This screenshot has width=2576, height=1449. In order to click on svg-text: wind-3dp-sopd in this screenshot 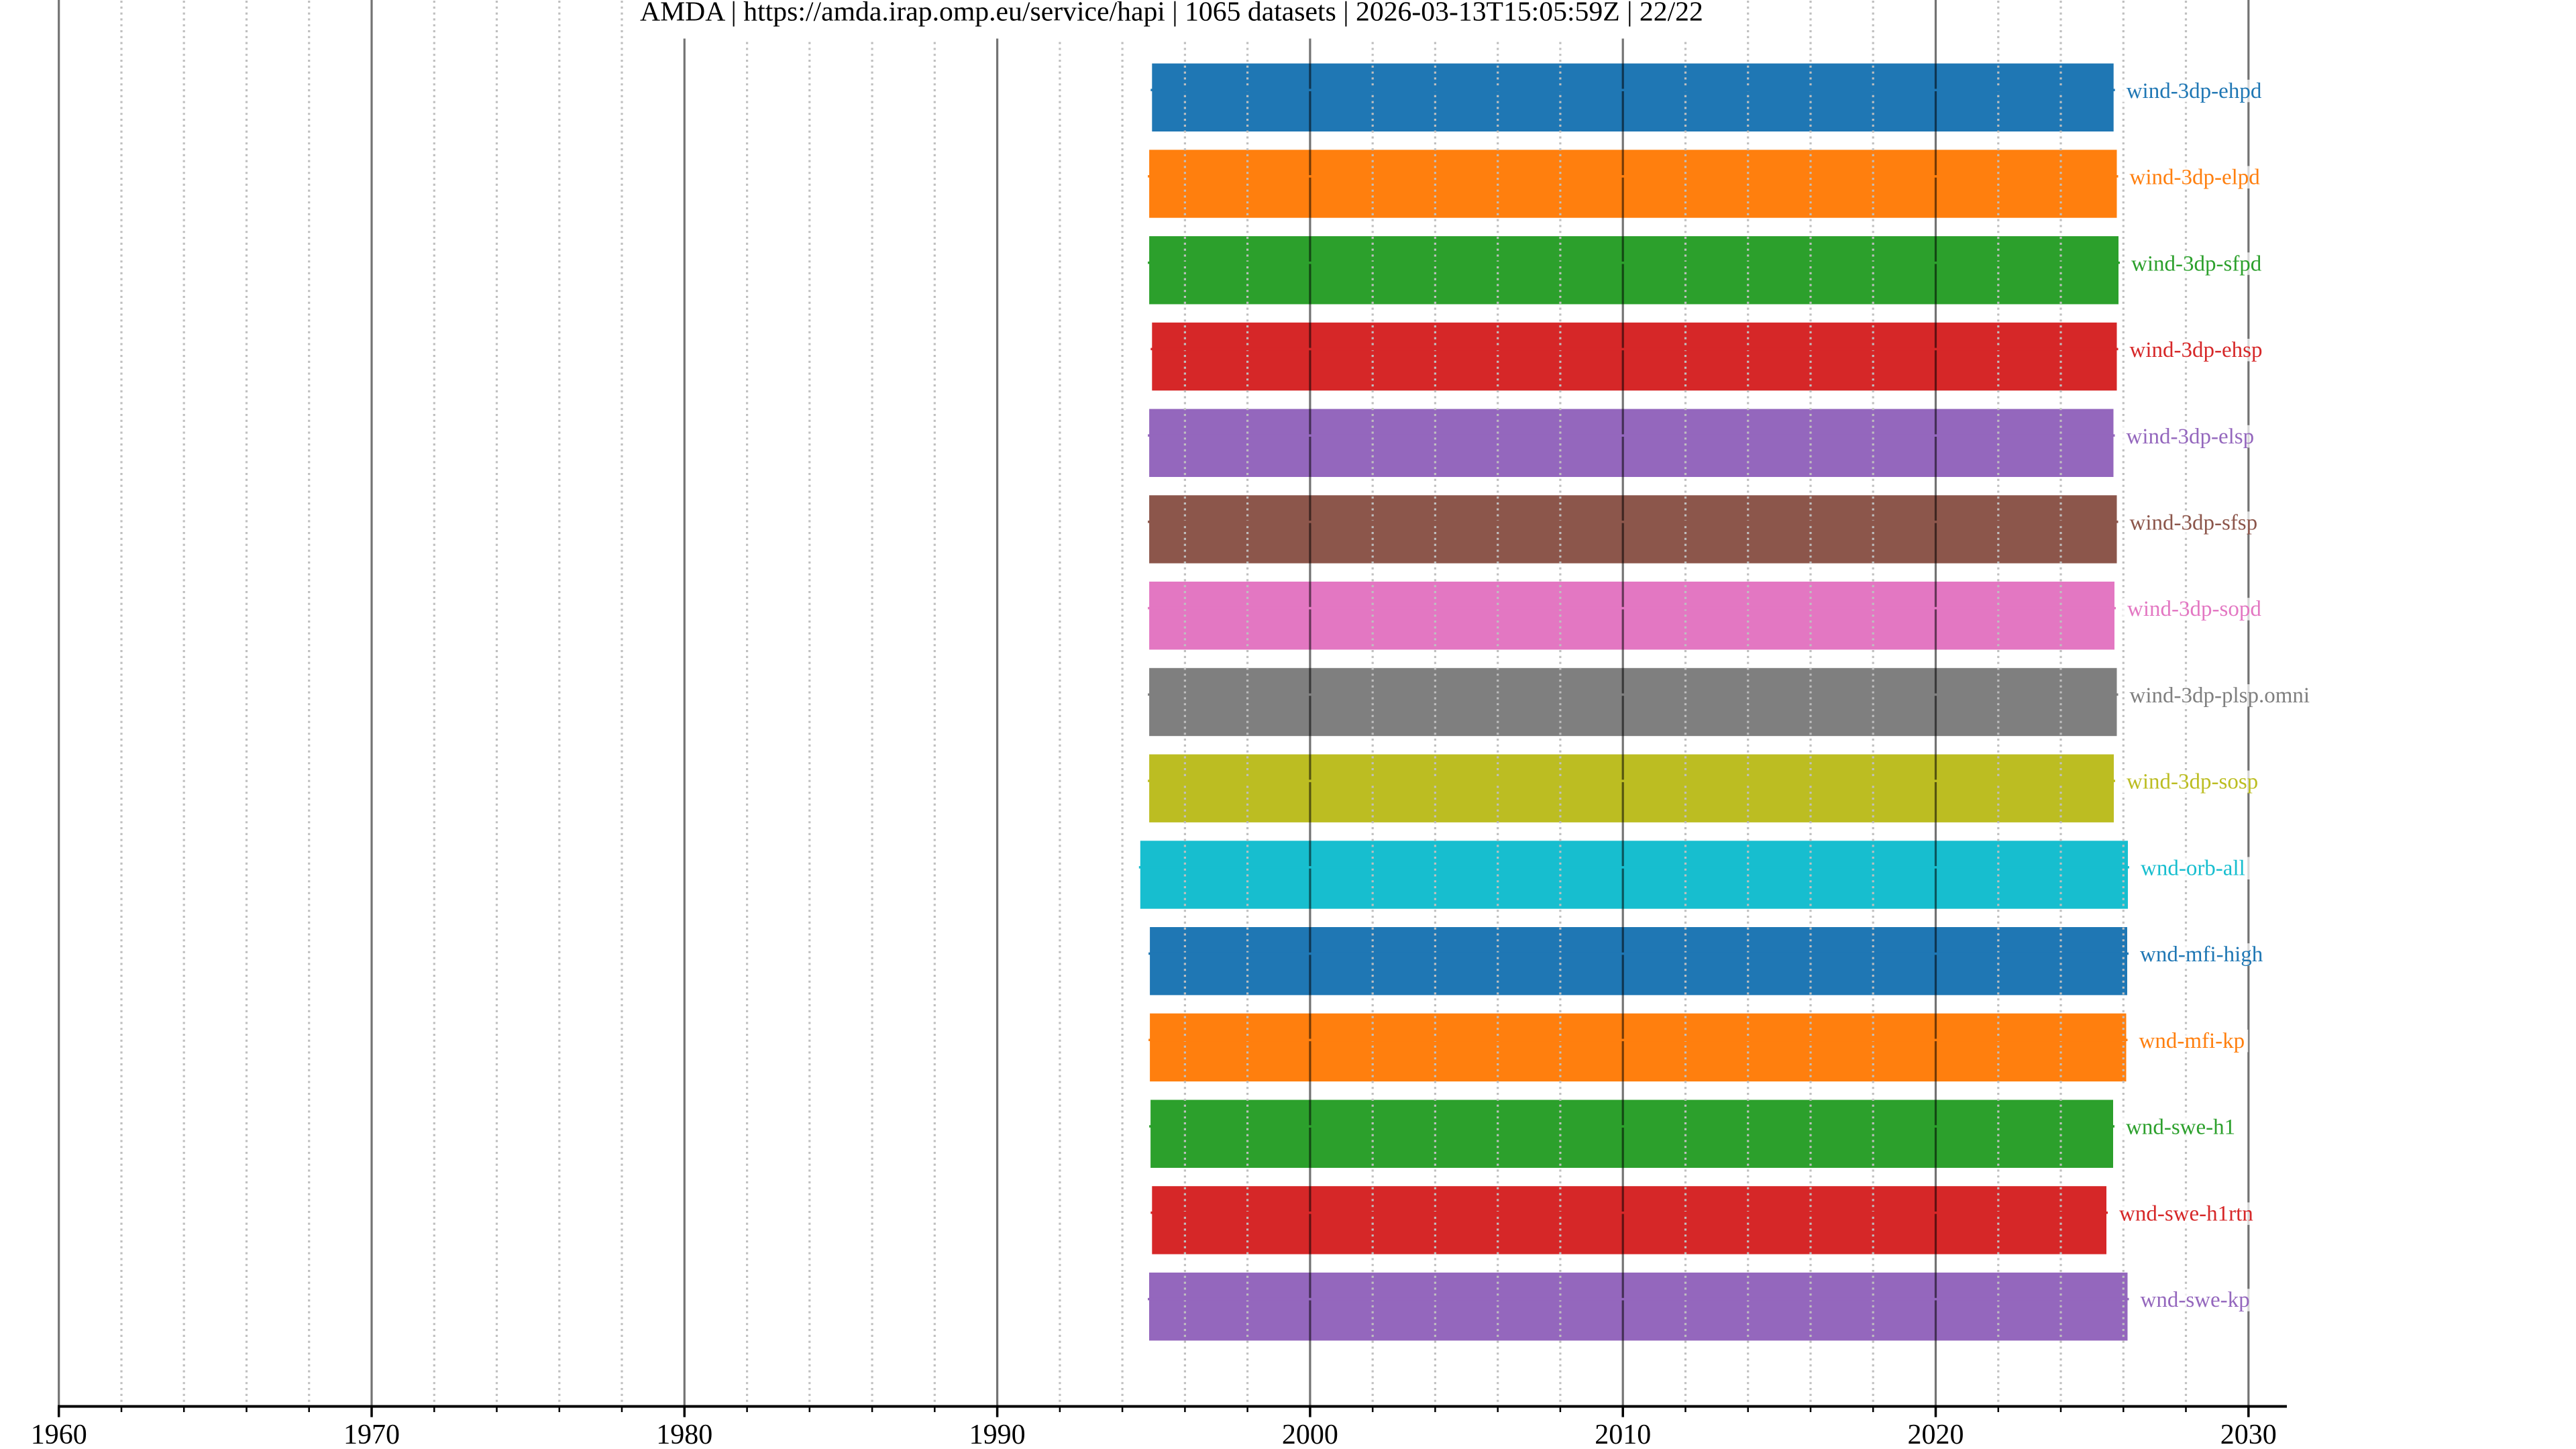, I will do `click(2194, 609)`.